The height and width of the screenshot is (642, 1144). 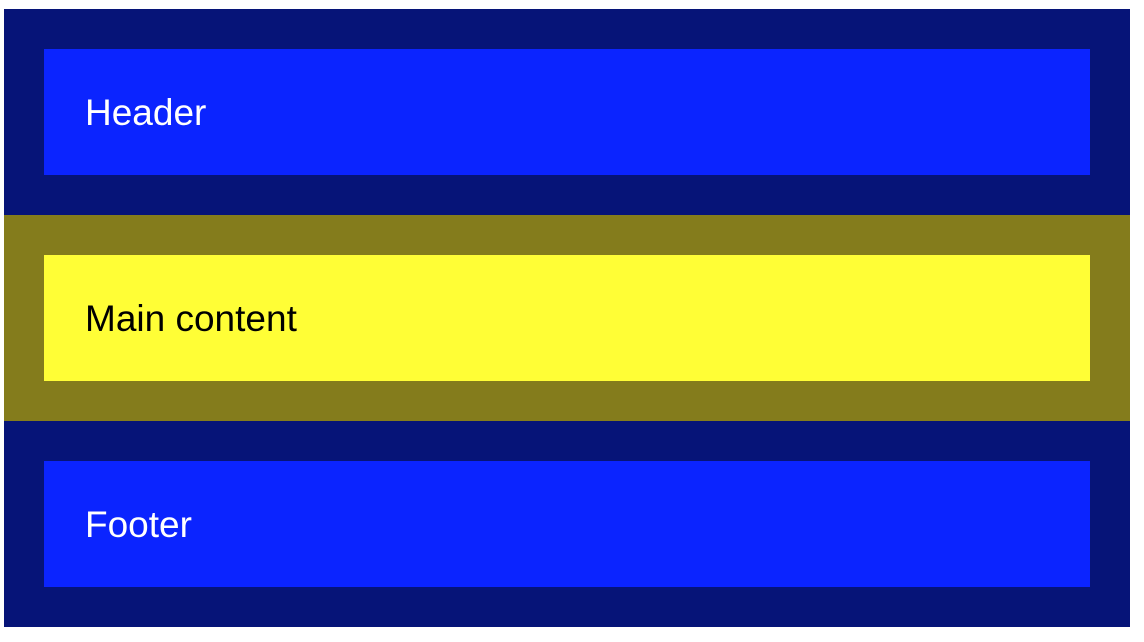 I want to click on footer-label: Footer, so click(x=138, y=524).